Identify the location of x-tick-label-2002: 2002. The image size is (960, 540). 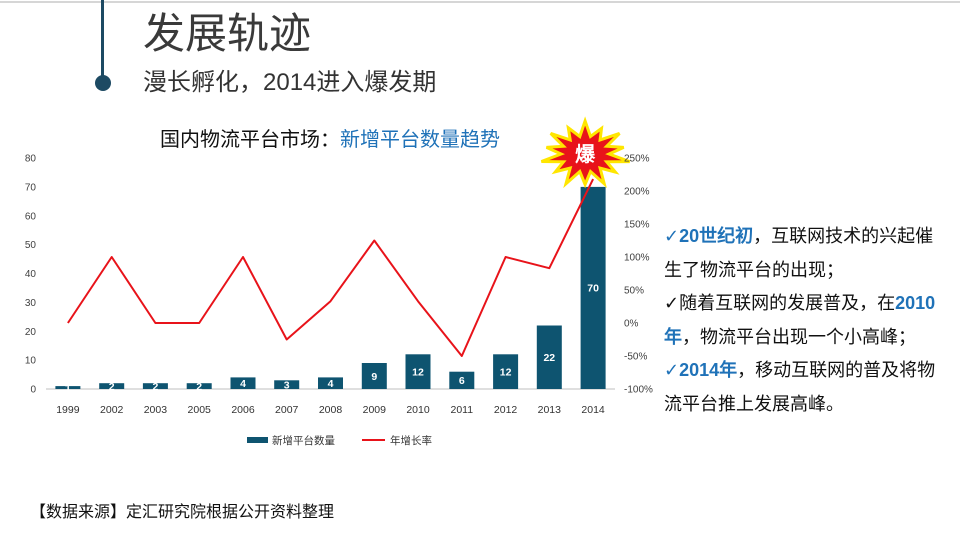
(112, 410).